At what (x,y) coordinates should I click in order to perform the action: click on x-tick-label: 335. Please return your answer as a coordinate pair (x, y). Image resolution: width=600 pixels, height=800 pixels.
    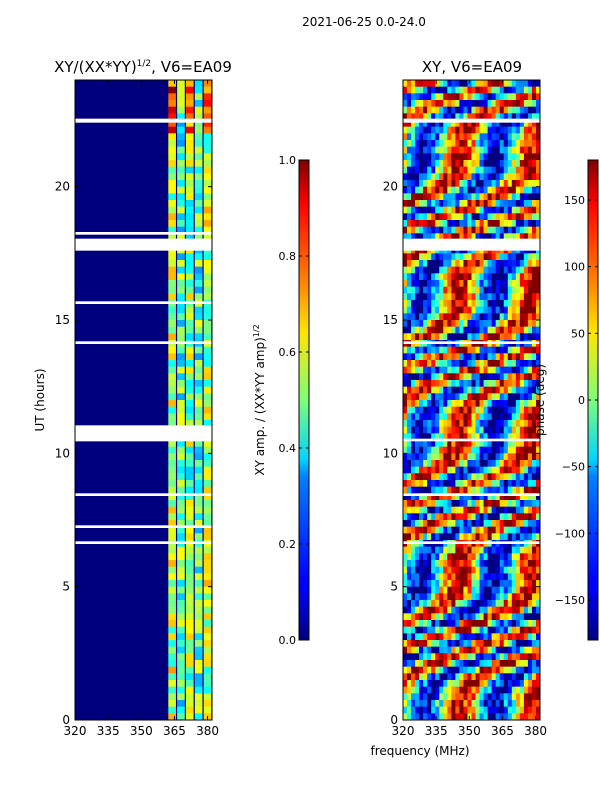
    Looking at the image, I should click on (108, 731).